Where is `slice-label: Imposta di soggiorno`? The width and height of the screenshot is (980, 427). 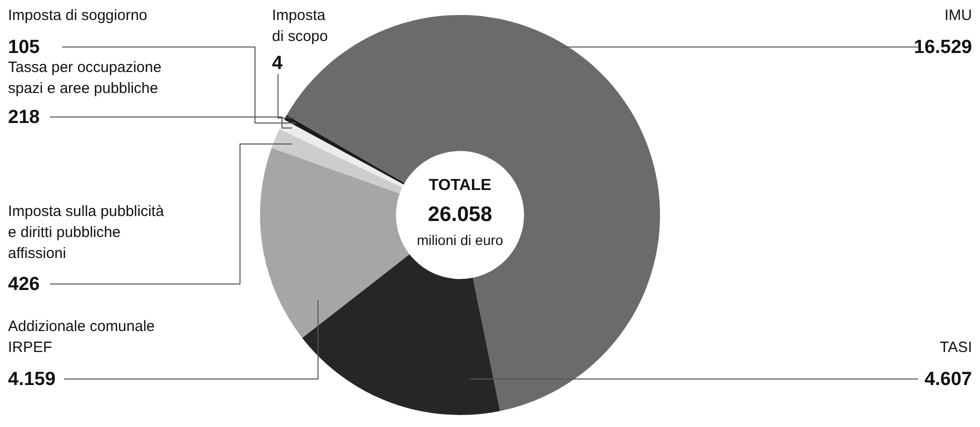 slice-label: Imposta di soggiorno is located at coordinates (78, 15).